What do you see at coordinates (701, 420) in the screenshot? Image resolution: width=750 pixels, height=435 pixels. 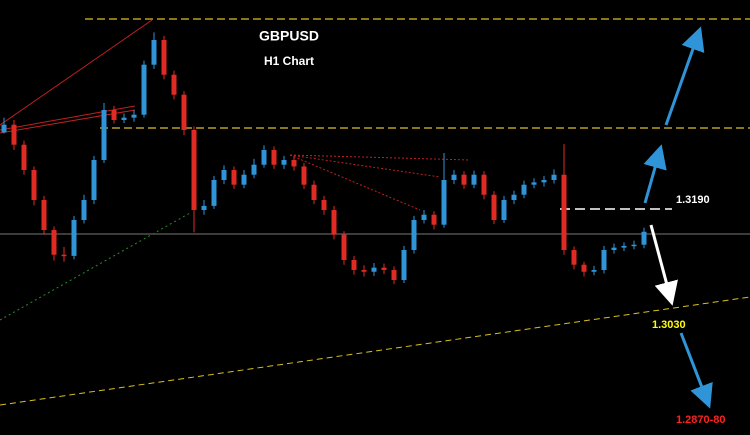 I see `level-label: 1.2870-80` at bounding box center [701, 420].